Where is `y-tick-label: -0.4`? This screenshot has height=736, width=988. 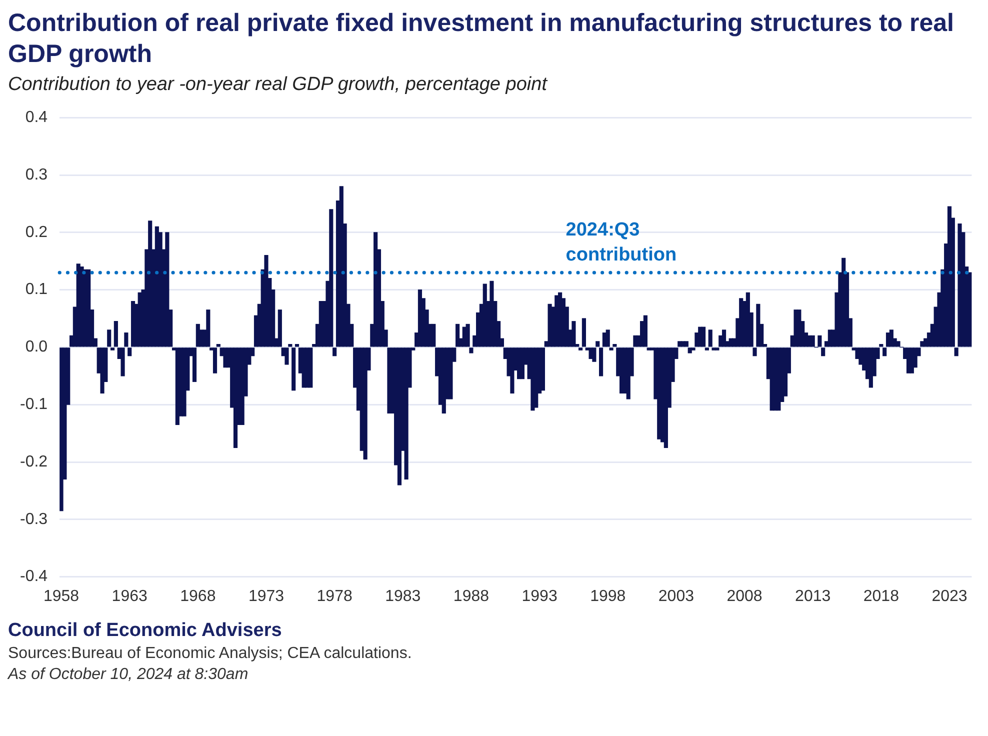
y-tick-label: -0.4 is located at coordinates (34, 577).